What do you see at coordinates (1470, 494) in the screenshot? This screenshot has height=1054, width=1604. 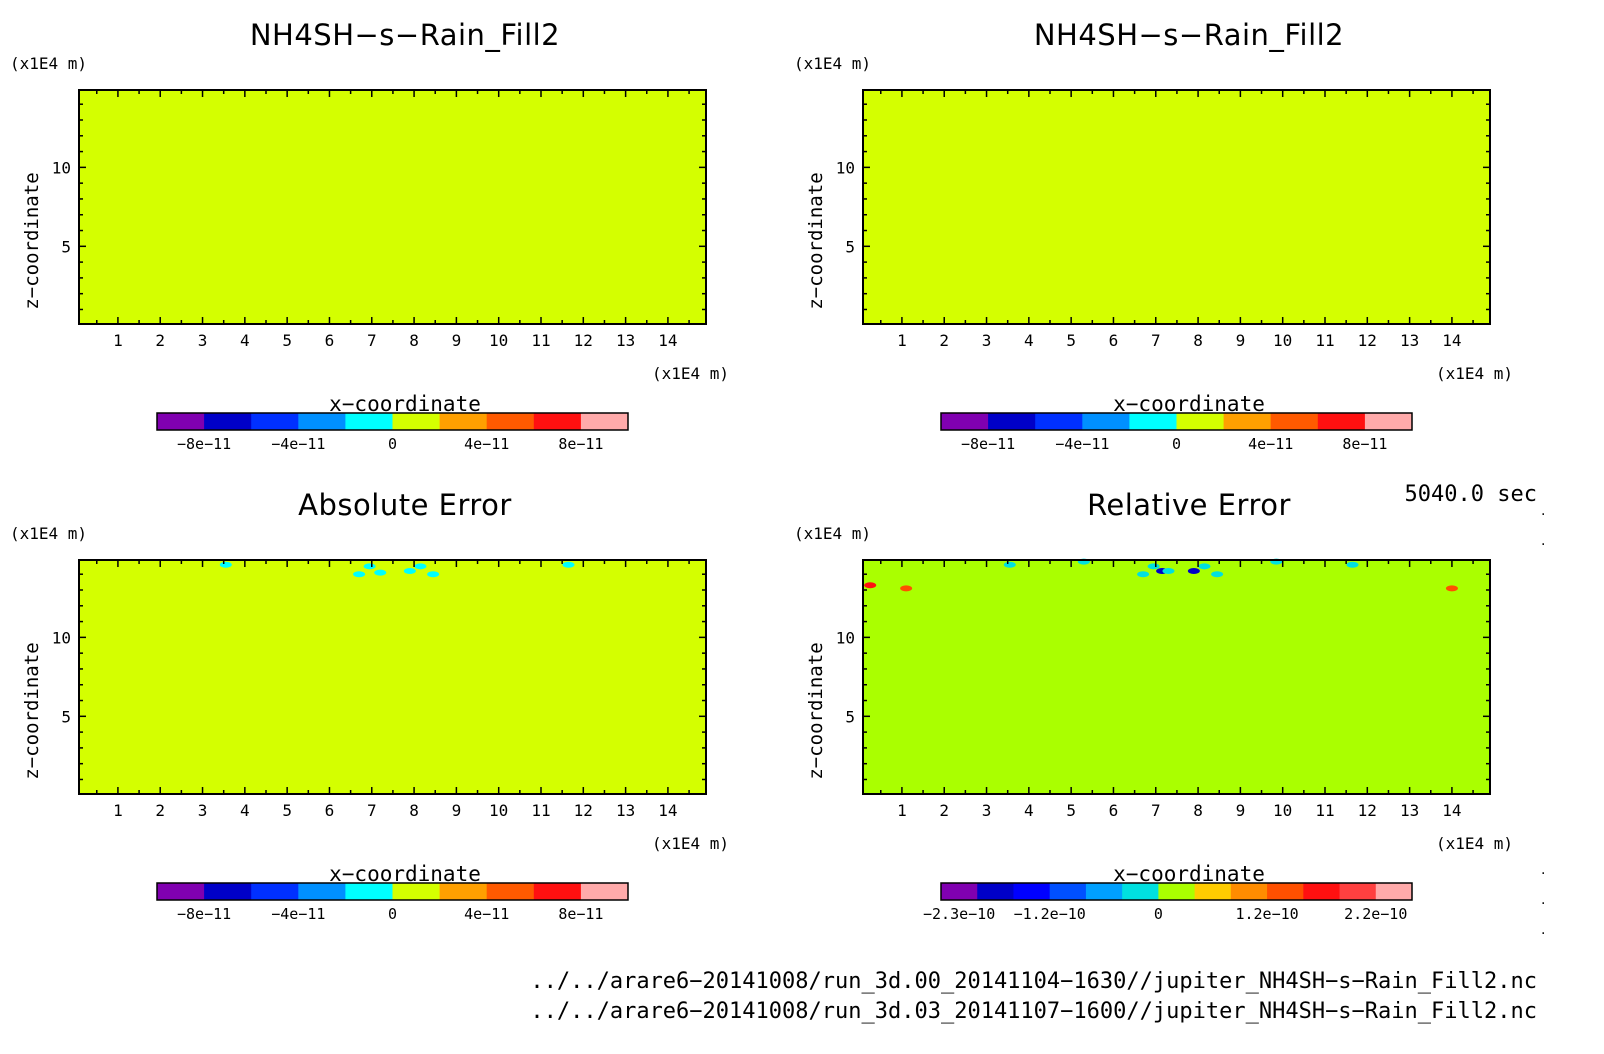 I see `time-label: 5040.0 sec` at bounding box center [1470, 494].